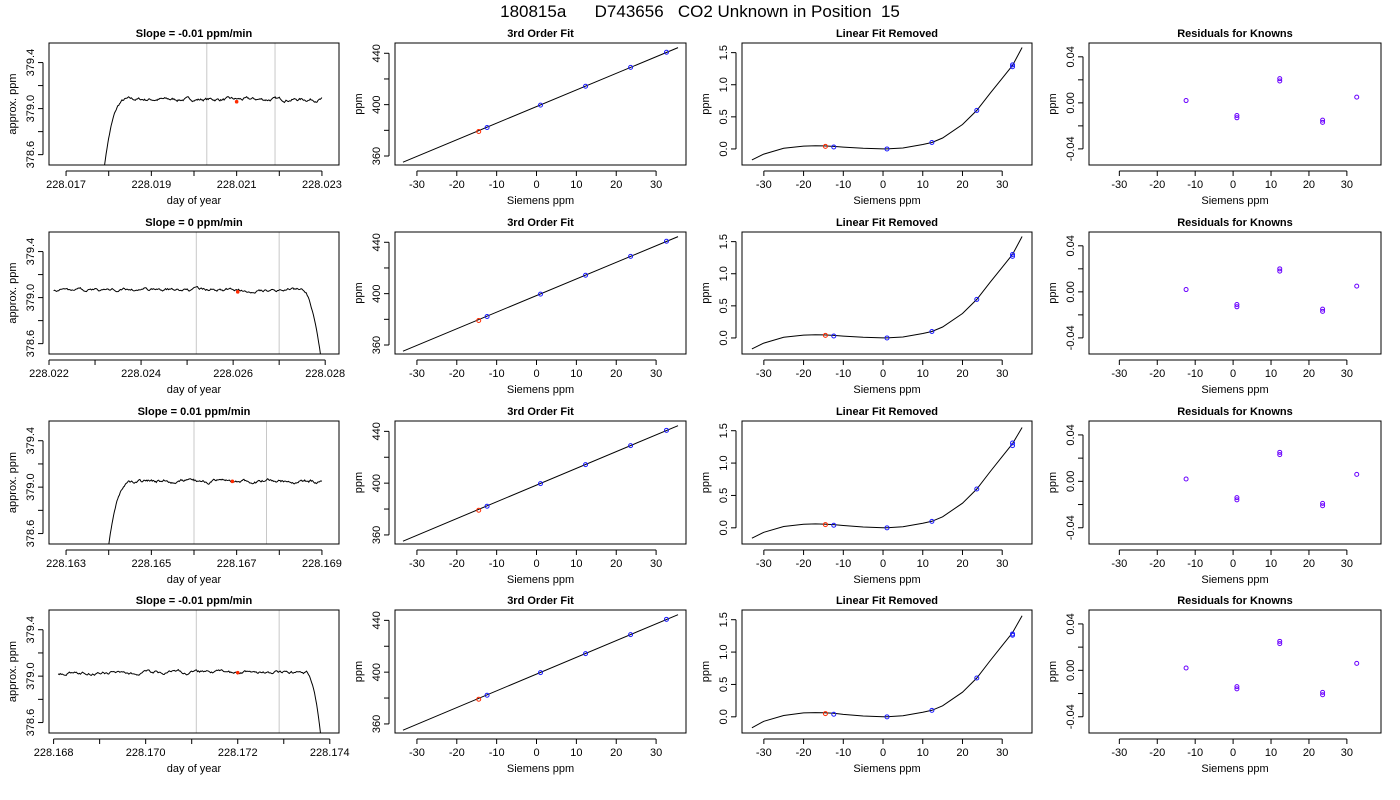 The height and width of the screenshot is (800, 1400). I want to click on unknown-sample-point, so click(236, 101).